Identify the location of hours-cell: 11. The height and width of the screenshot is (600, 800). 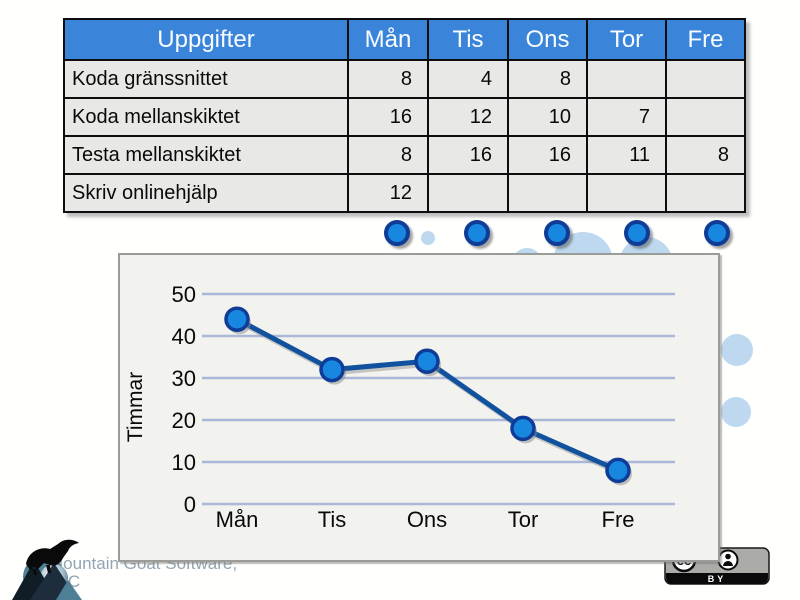
(626, 155).